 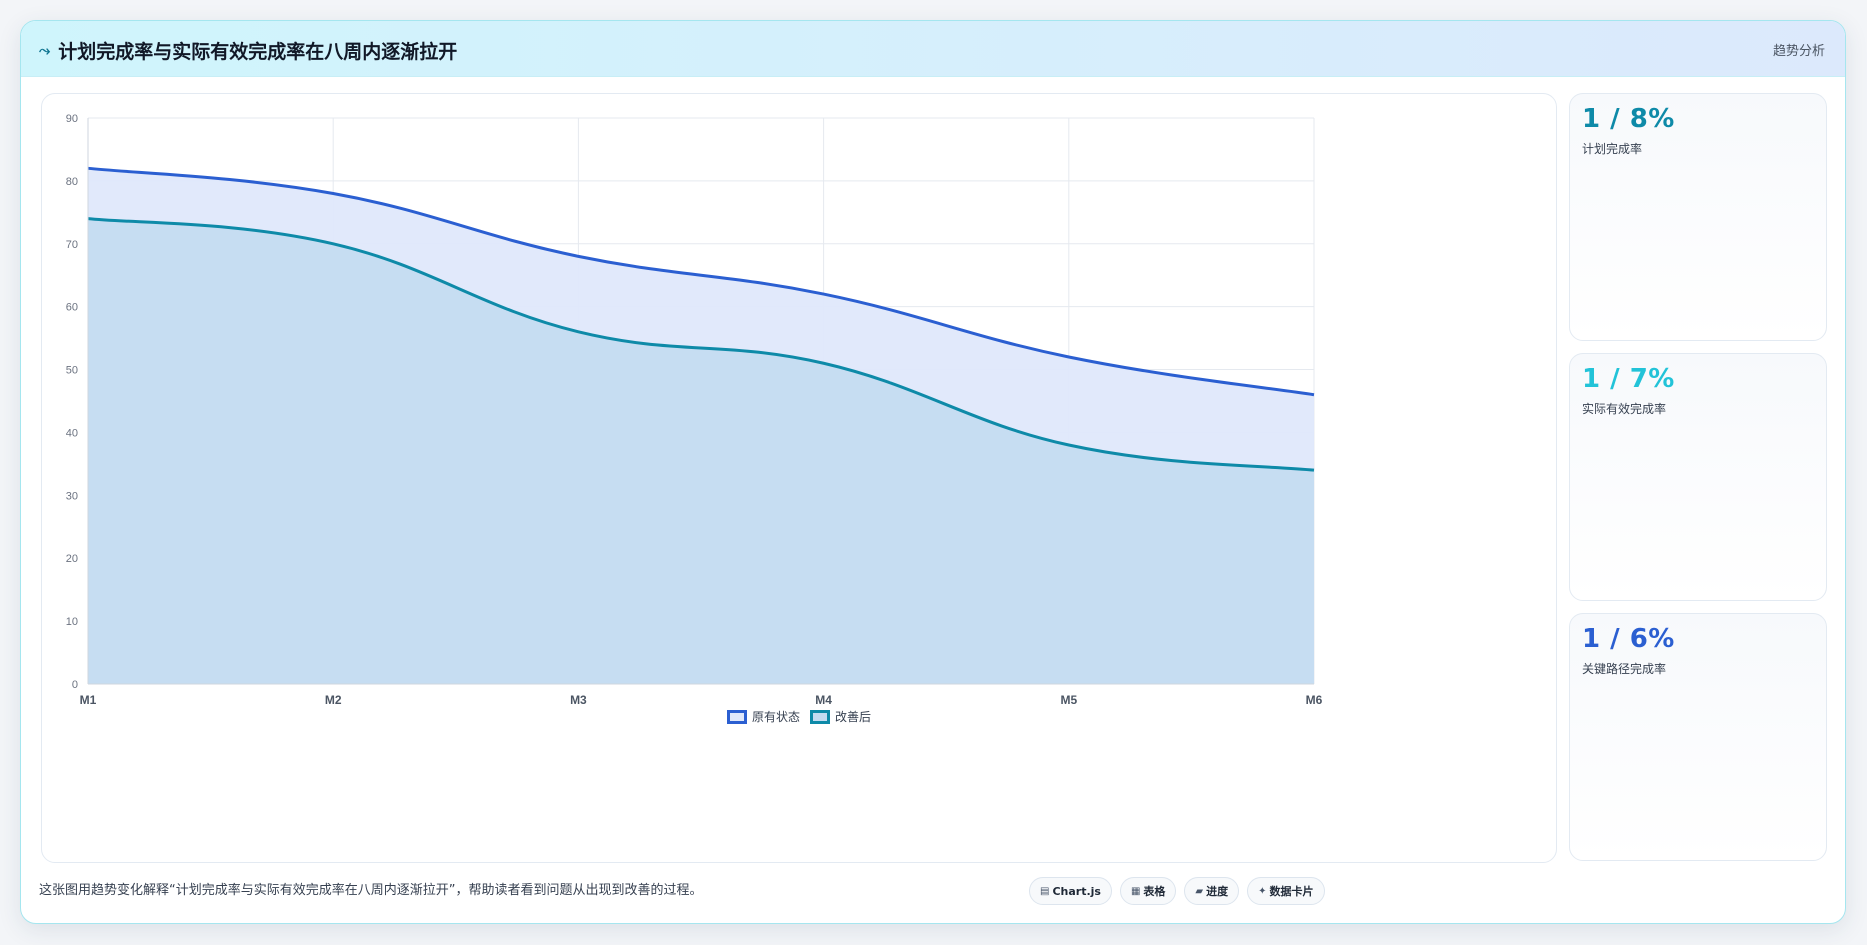 I want to click on stat-value-critical: 1 / 6%, so click(x=1628, y=639).